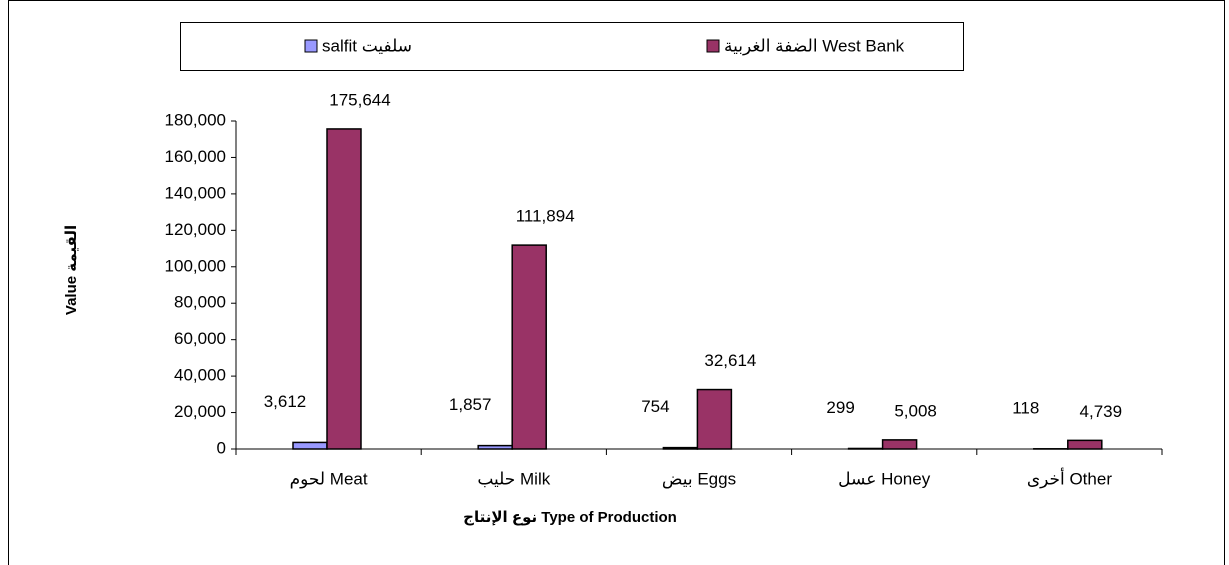 This screenshot has height=565, width=1229. I want to click on data-label: 118, so click(1025, 407).